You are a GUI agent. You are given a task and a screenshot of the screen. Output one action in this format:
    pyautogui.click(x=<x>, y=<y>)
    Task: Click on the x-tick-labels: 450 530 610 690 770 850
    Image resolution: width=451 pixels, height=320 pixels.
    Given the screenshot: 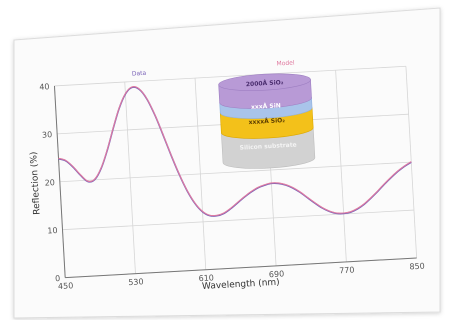 What is the action you would take?
    pyautogui.click(x=241, y=276)
    